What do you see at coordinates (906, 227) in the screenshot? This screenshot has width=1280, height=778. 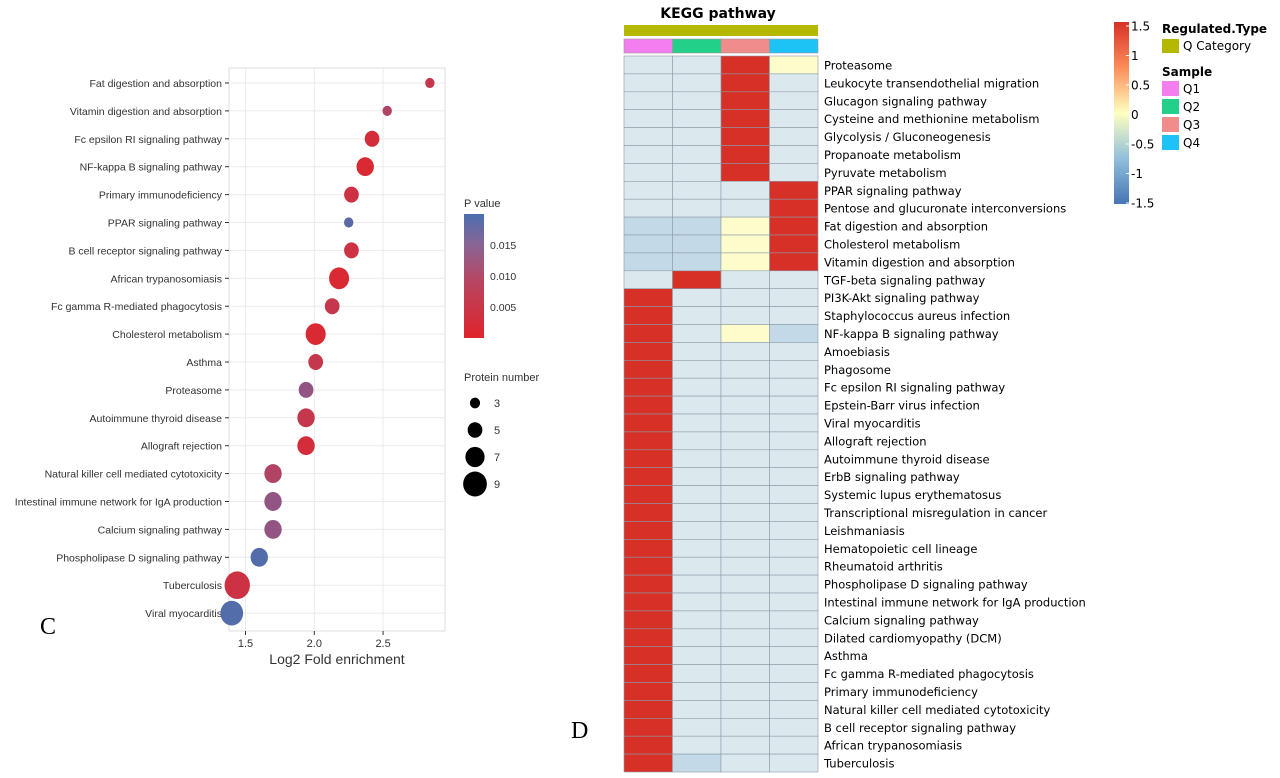 I see `heatmap-row-label: Fat digestion and absorption` at bounding box center [906, 227].